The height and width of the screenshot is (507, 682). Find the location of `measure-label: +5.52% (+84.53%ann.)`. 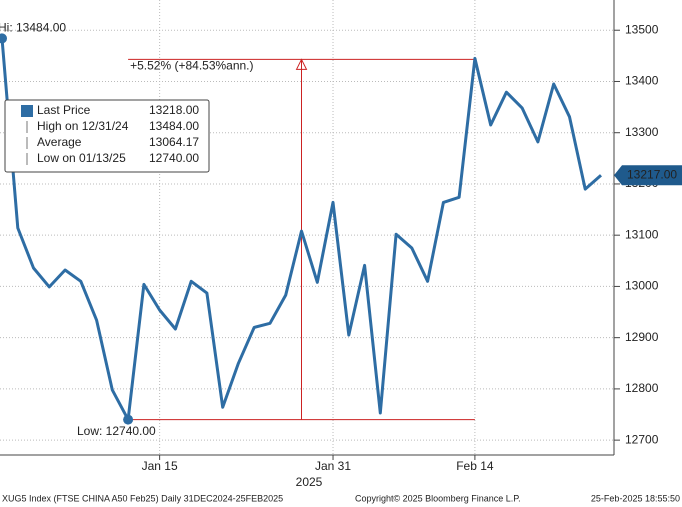

measure-label: +5.52% (+84.53%ann.) is located at coordinates (191, 66).